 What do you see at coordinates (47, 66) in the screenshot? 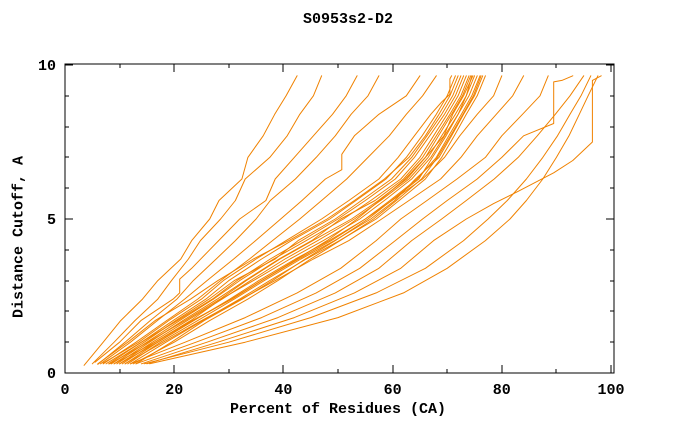
I see `y-tick-label: 10` at bounding box center [47, 66].